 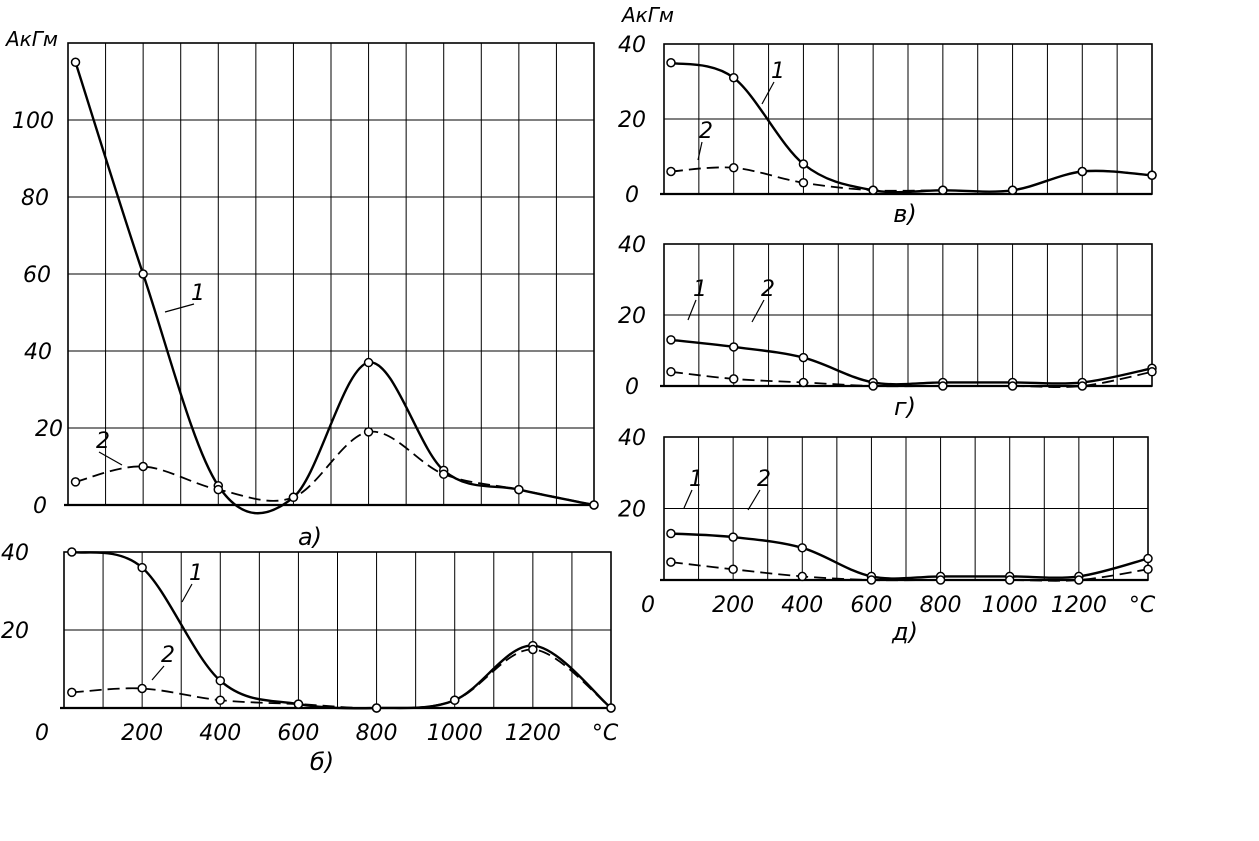 What do you see at coordinates (33, 121) in the screenshot?
I see `y-tick-label: 100` at bounding box center [33, 121].